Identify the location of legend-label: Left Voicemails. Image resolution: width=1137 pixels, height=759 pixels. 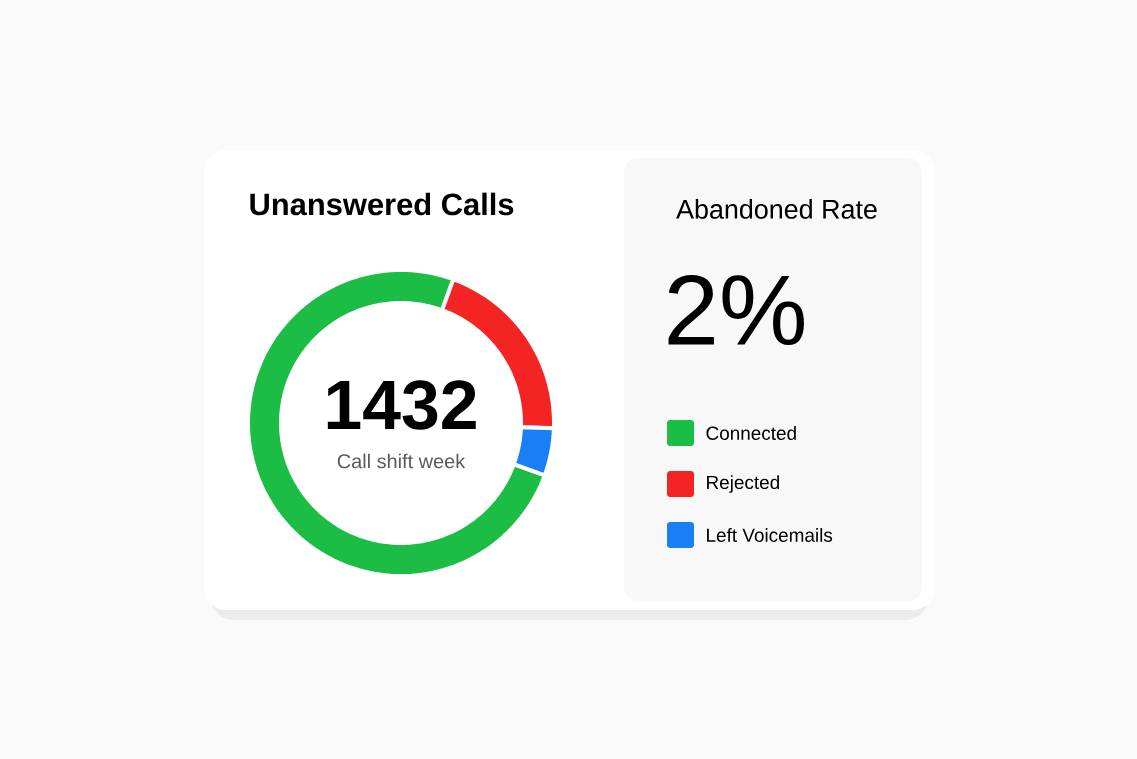
(770, 535).